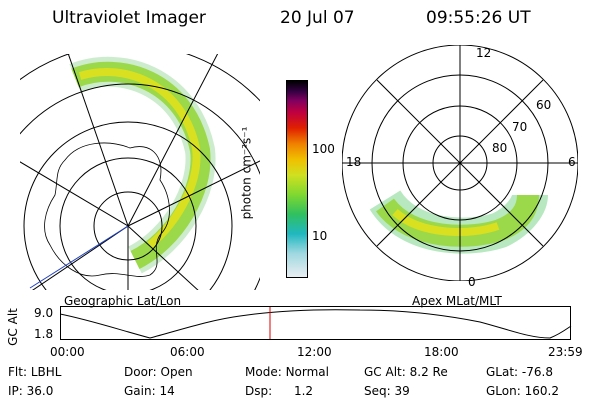 The width and height of the screenshot is (600, 400). Describe the element at coordinates (441, 352) in the screenshot. I see `time-tick-3: 18:00` at that location.